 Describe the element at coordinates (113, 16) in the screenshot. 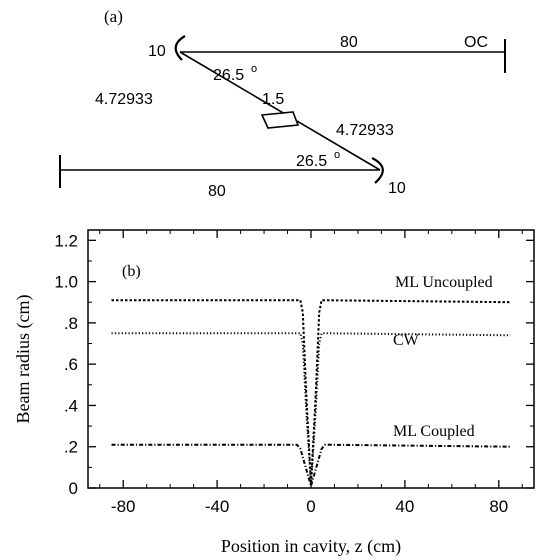

I see `panel-label-a: (a)` at that location.